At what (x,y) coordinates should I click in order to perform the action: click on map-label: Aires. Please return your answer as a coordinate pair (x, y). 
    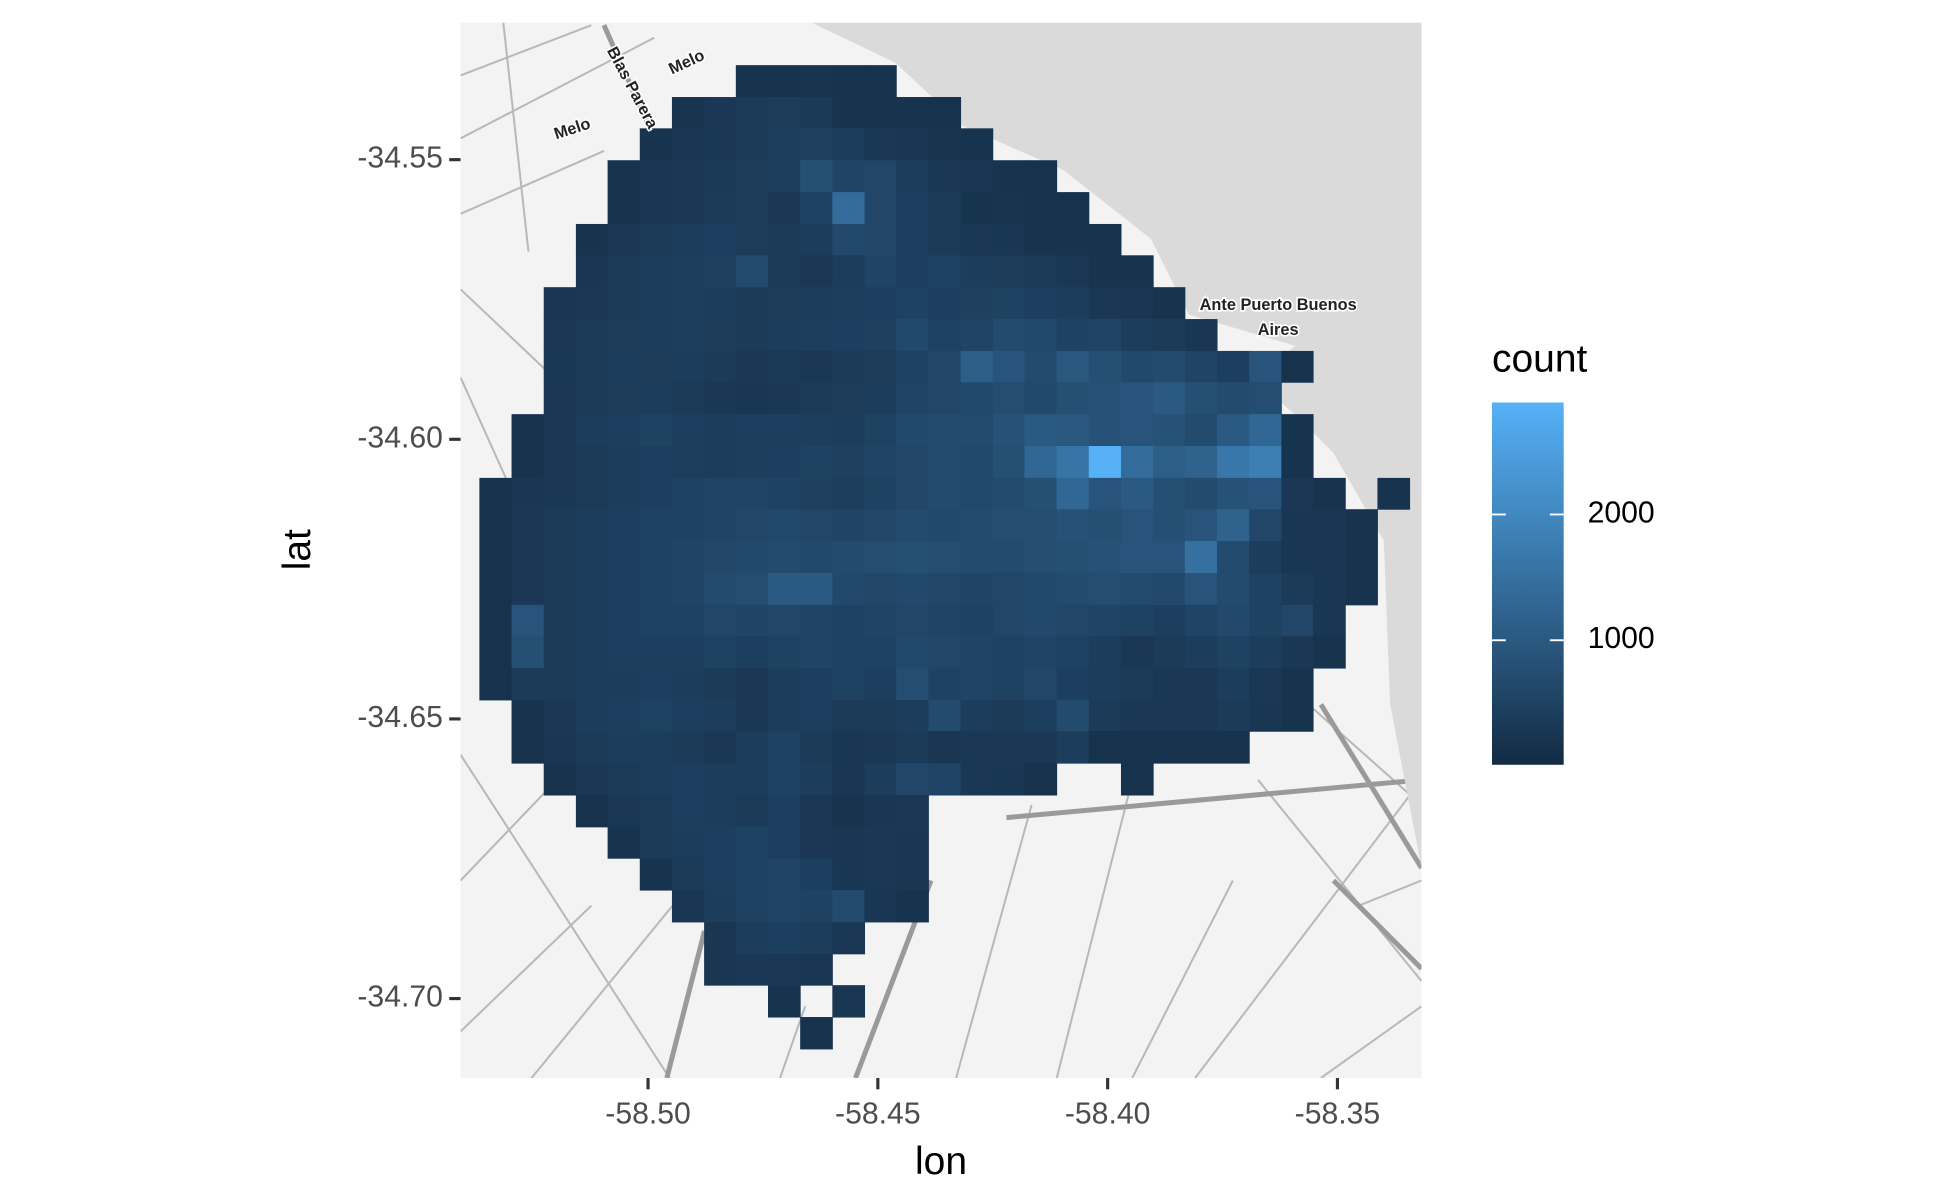
    Looking at the image, I should click on (1278, 330).